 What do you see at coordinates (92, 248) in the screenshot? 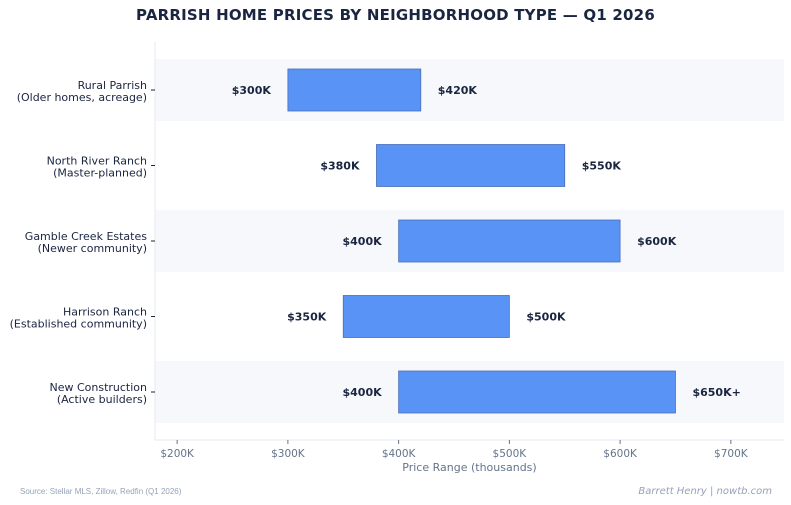
I see `category-sublabel: (Newer community)` at bounding box center [92, 248].